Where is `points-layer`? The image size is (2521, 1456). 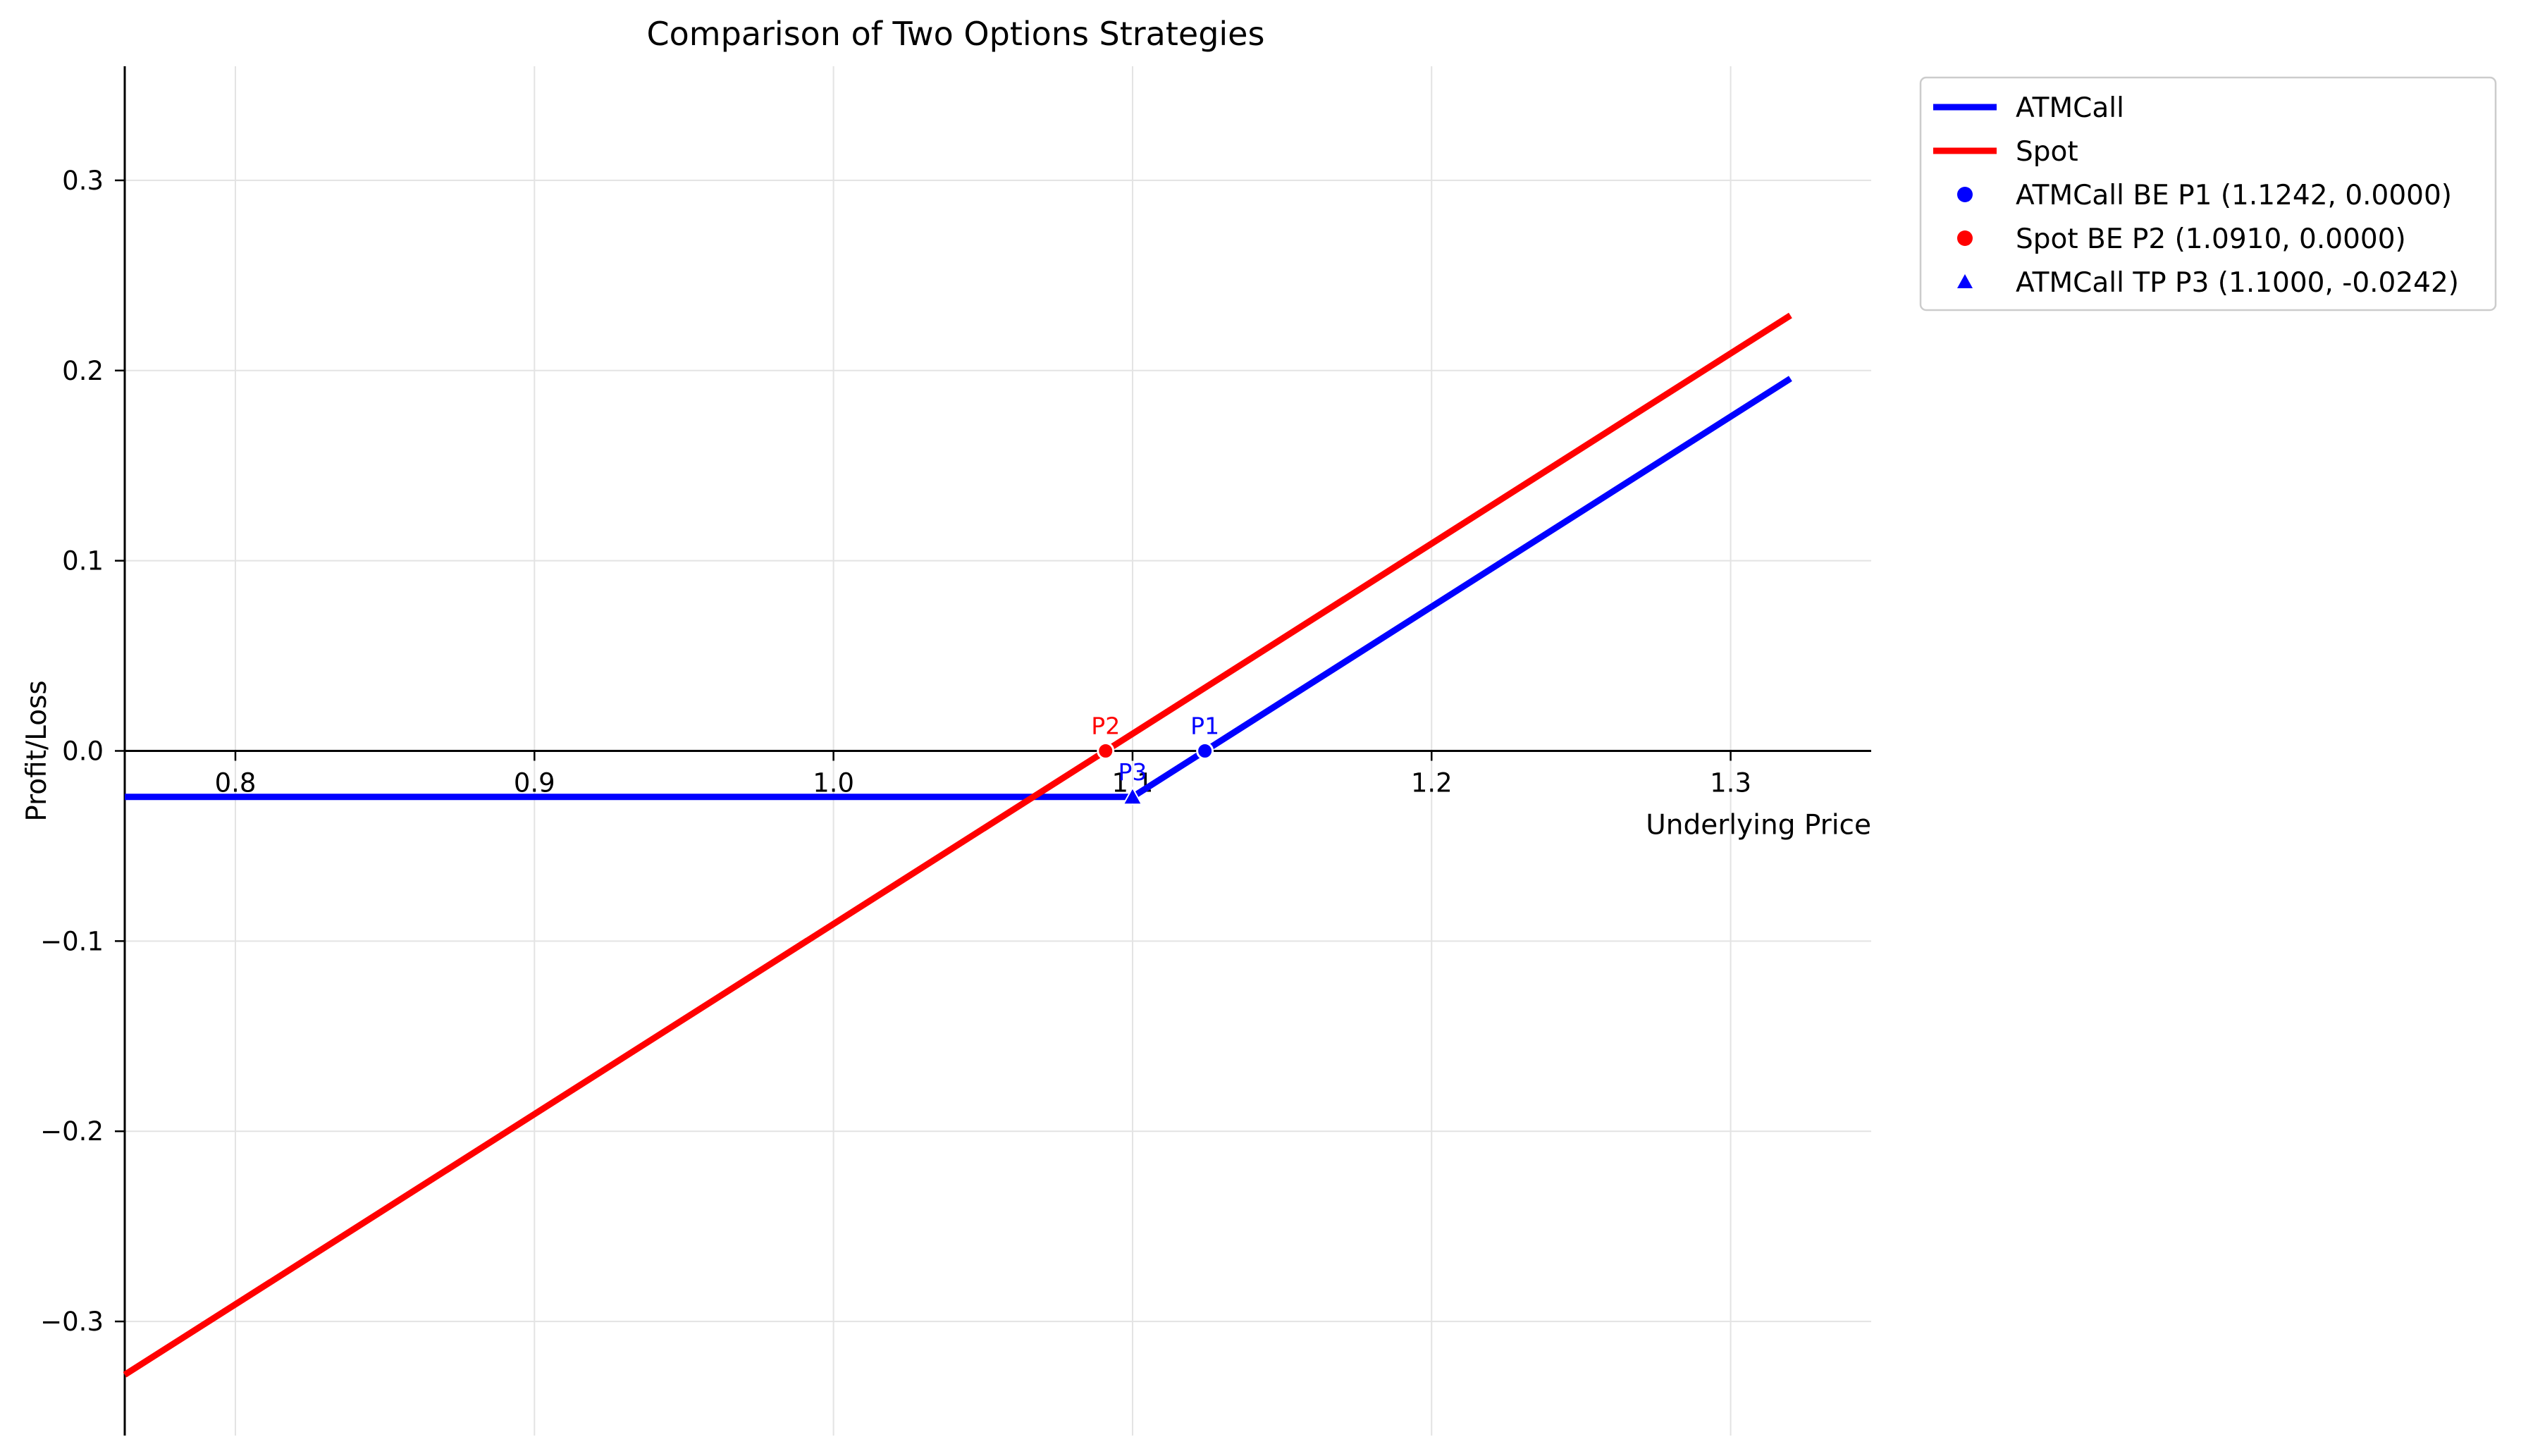
points-layer is located at coordinates (1155, 774).